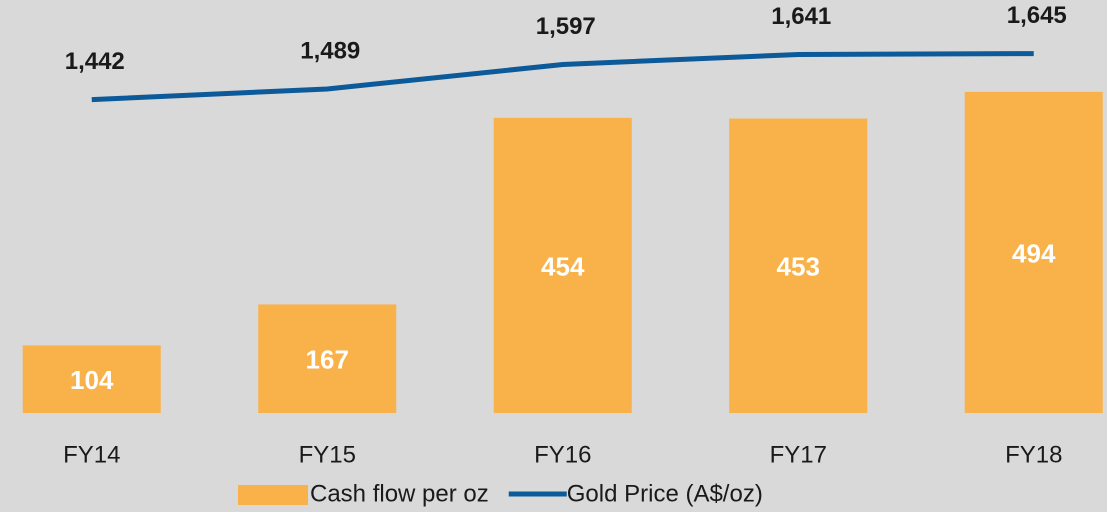  Describe the element at coordinates (273, 495) in the screenshot. I see `legend-swatch` at that location.